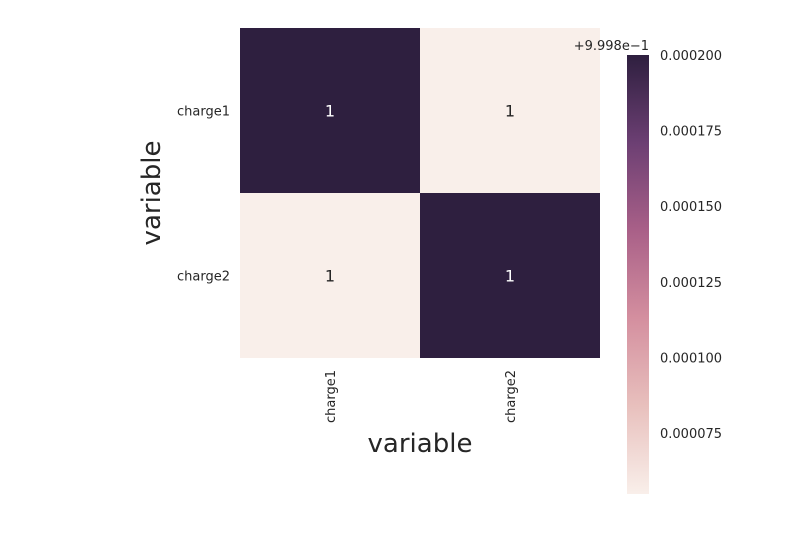 Image resolution: width=800 pixels, height=555 pixels. What do you see at coordinates (203, 277) in the screenshot?
I see `y-tick-label: charge2` at bounding box center [203, 277].